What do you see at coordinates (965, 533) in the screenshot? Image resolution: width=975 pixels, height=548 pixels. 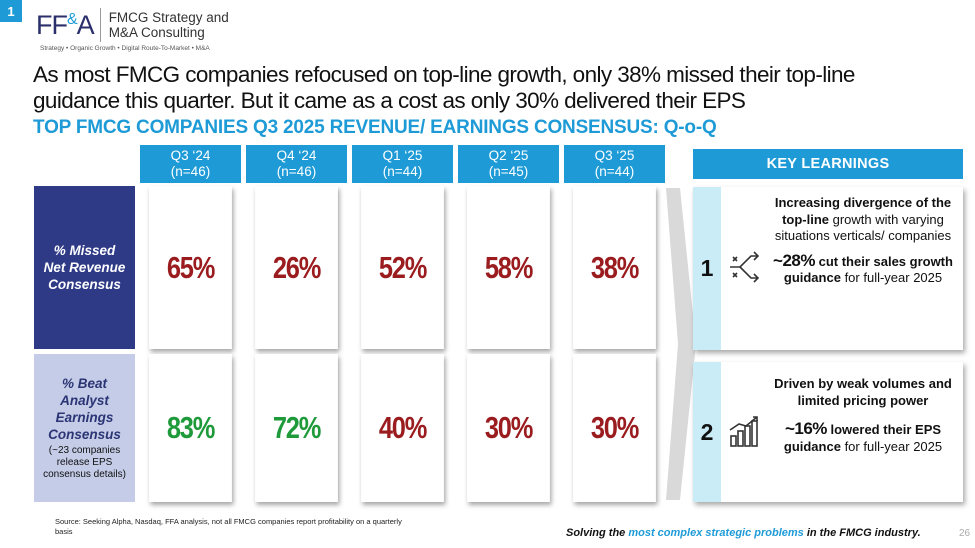 I see `footer-page-number: 26` at bounding box center [965, 533].